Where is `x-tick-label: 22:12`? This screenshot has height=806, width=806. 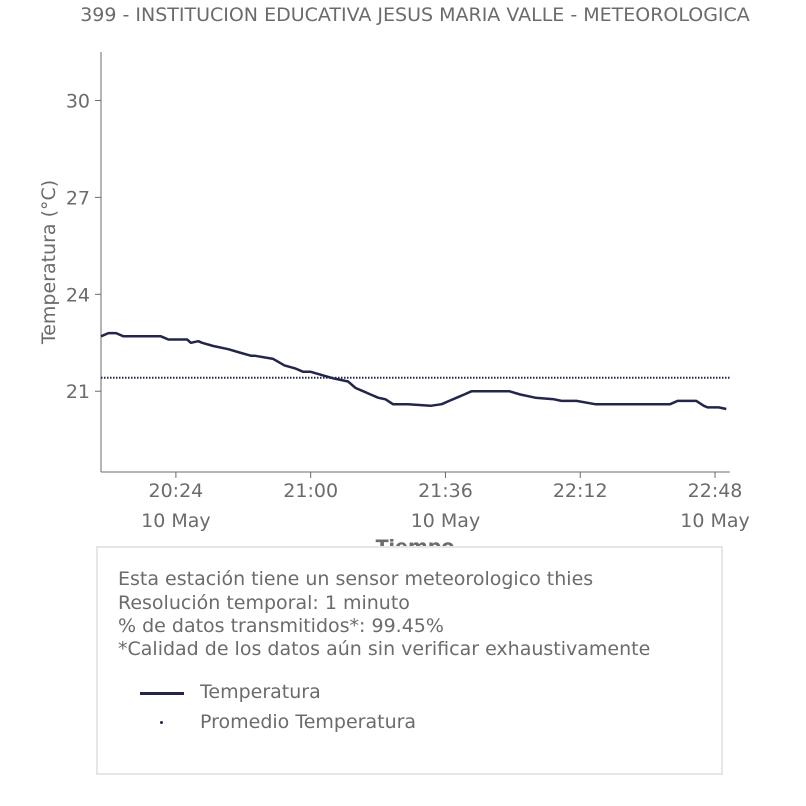 x-tick-label: 22:12 is located at coordinates (580, 491).